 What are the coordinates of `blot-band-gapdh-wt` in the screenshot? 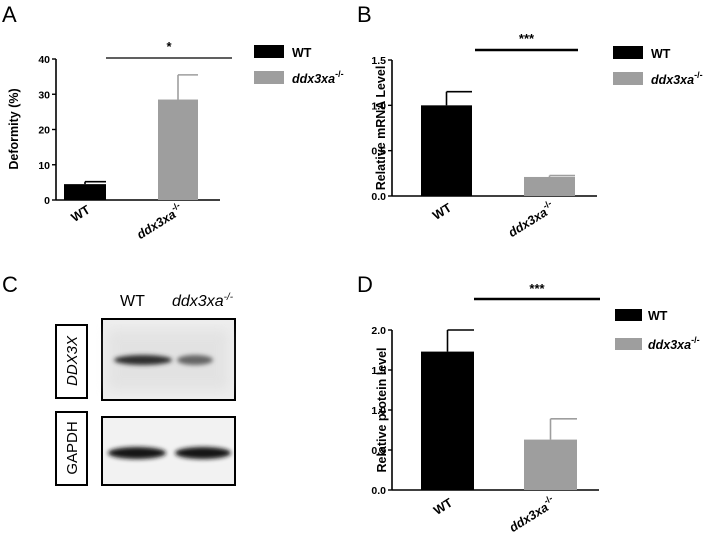 It's located at (137, 453).